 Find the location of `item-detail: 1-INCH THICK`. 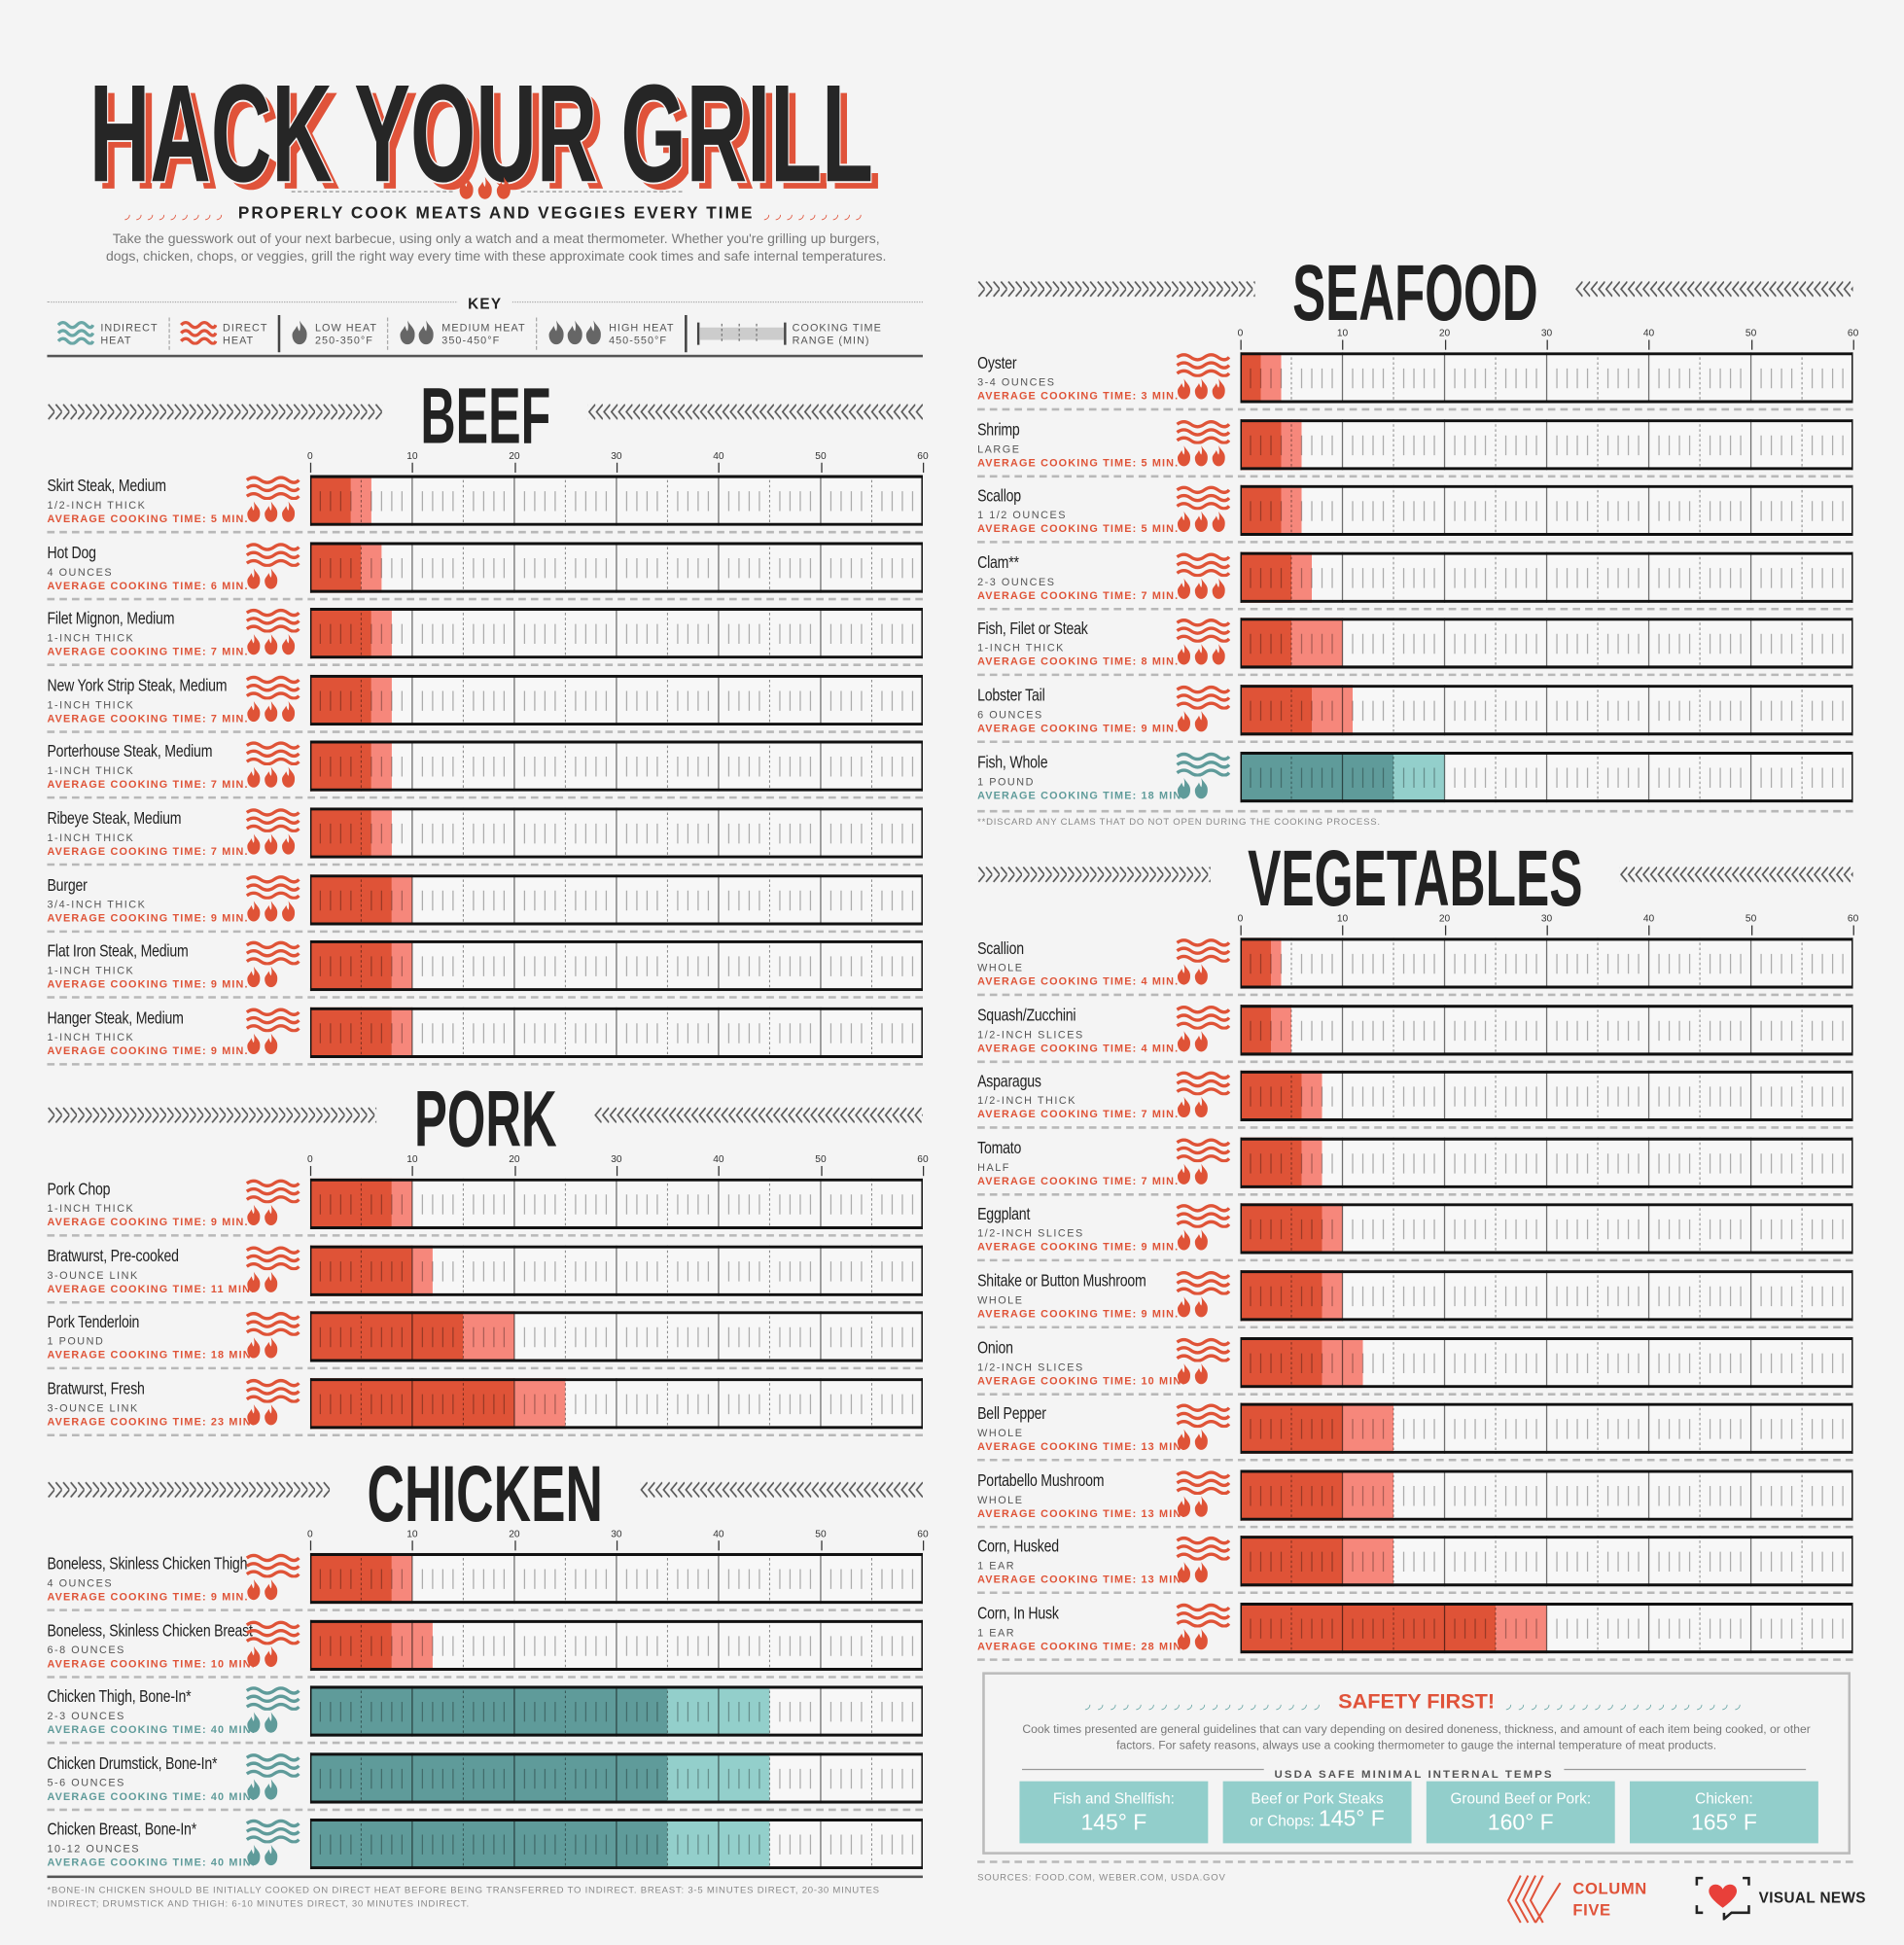

item-detail: 1-INCH THICK is located at coordinates (91, 704).